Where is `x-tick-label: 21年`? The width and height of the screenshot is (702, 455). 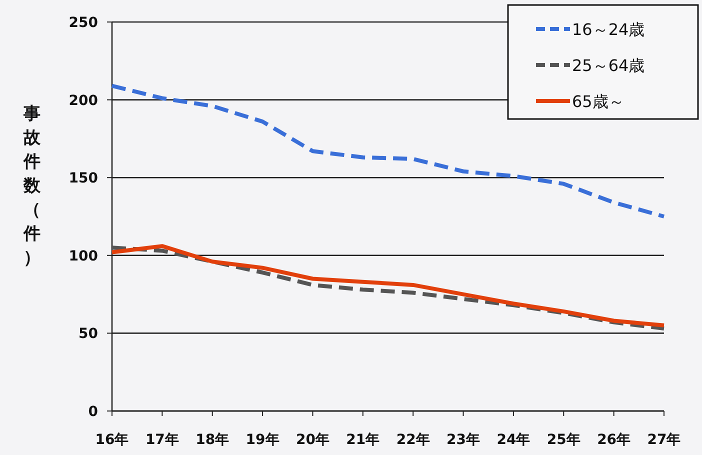 x-tick-label: 21年 is located at coordinates (363, 440).